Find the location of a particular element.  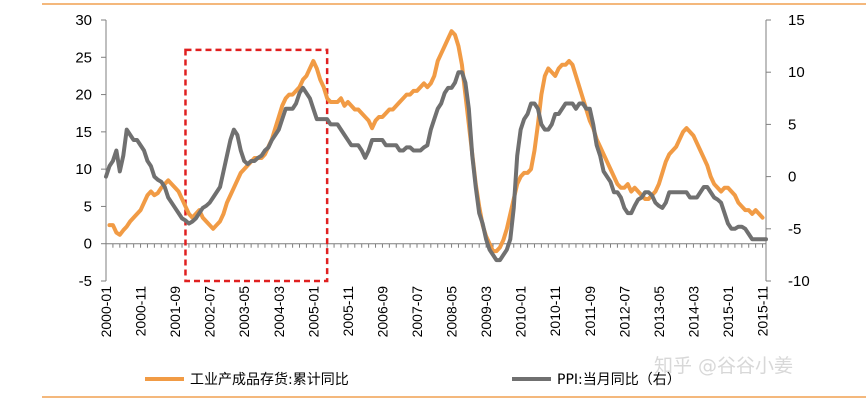

y-left-tick-label: 10 is located at coordinates (83, 169).